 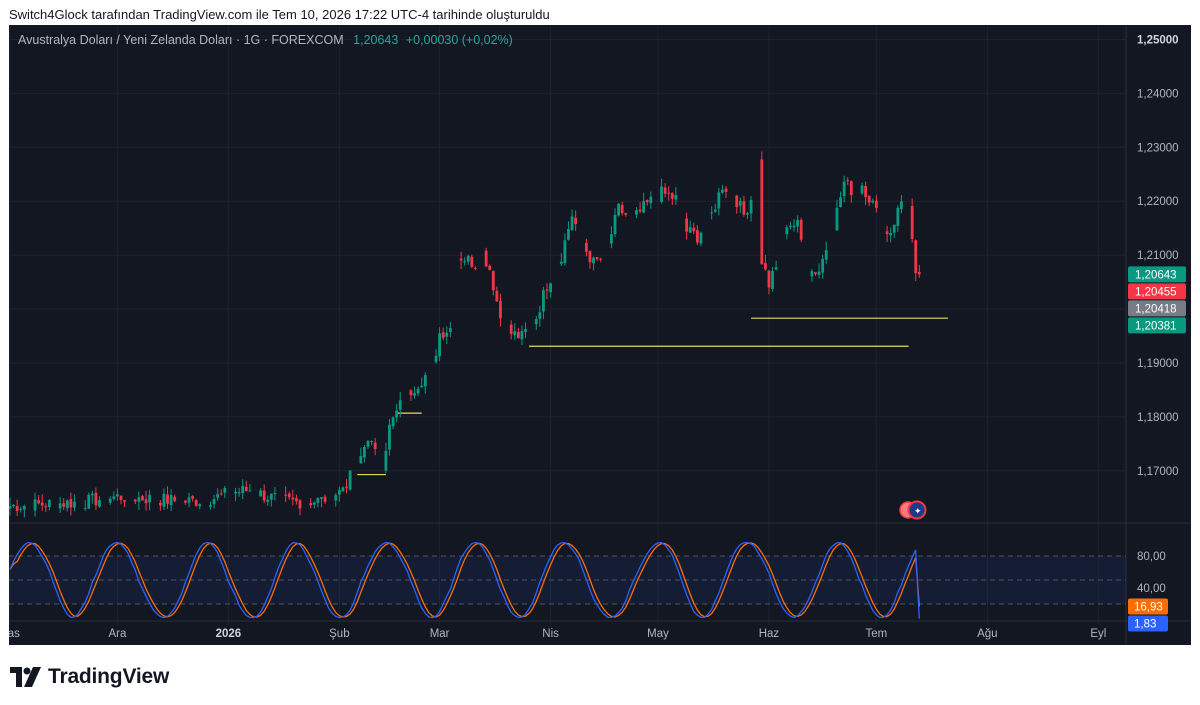 I want to click on tradingview-logo: TradingView, so click(x=89, y=677).